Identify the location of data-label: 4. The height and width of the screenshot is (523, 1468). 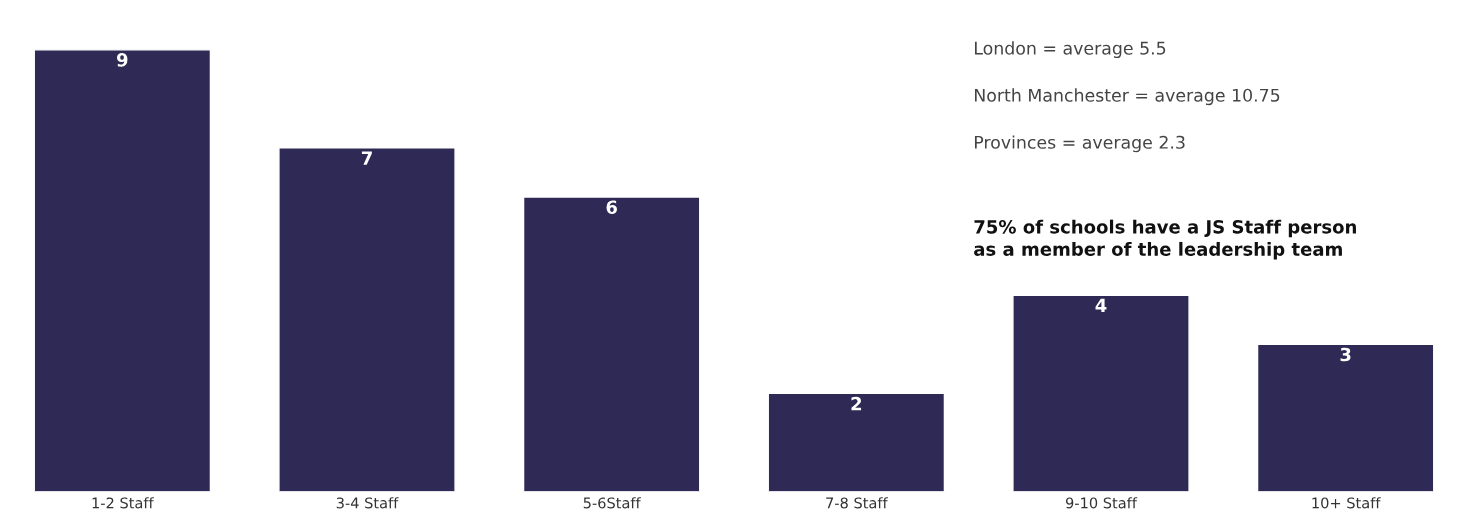
(1101, 305).